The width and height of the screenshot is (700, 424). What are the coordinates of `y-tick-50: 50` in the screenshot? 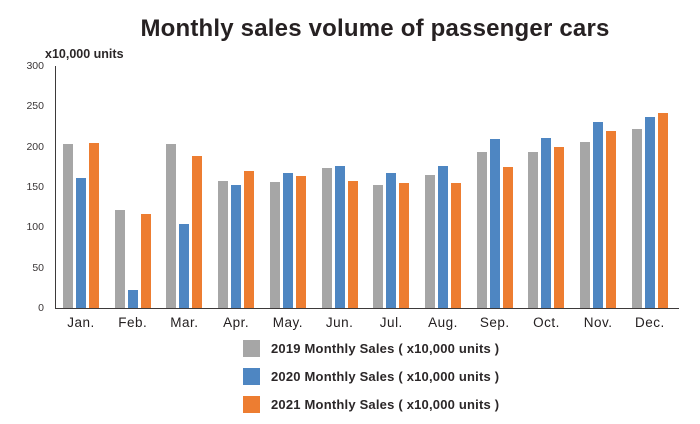 It's located at (38, 267).